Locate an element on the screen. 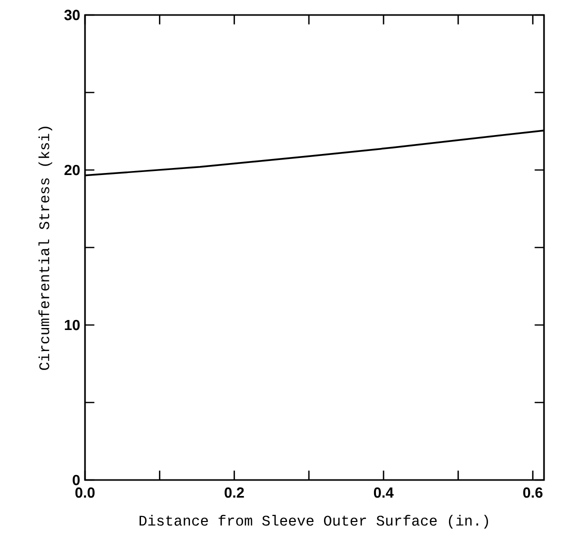 The height and width of the screenshot is (546, 577). x-tick-label: 0.4 is located at coordinates (384, 492).